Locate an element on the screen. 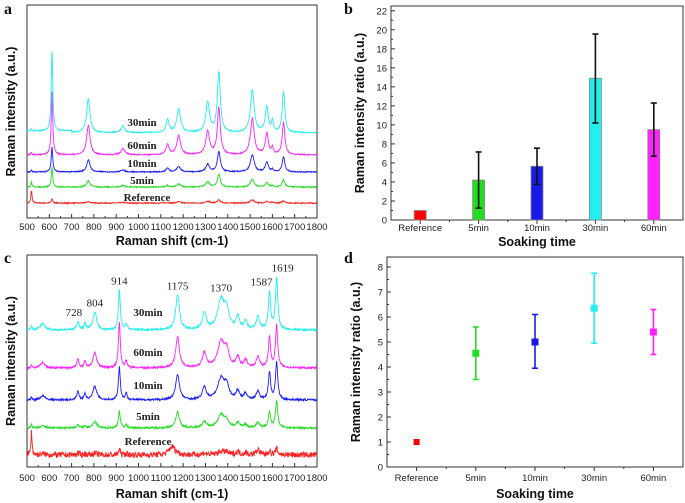  y-tick-label: 6 is located at coordinates (380, 318).